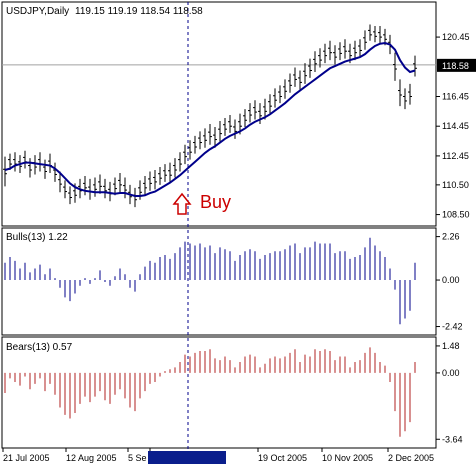  Describe the element at coordinates (455, 156) in the screenshot. I see `main-y-tick-label: 112.45` at that location.